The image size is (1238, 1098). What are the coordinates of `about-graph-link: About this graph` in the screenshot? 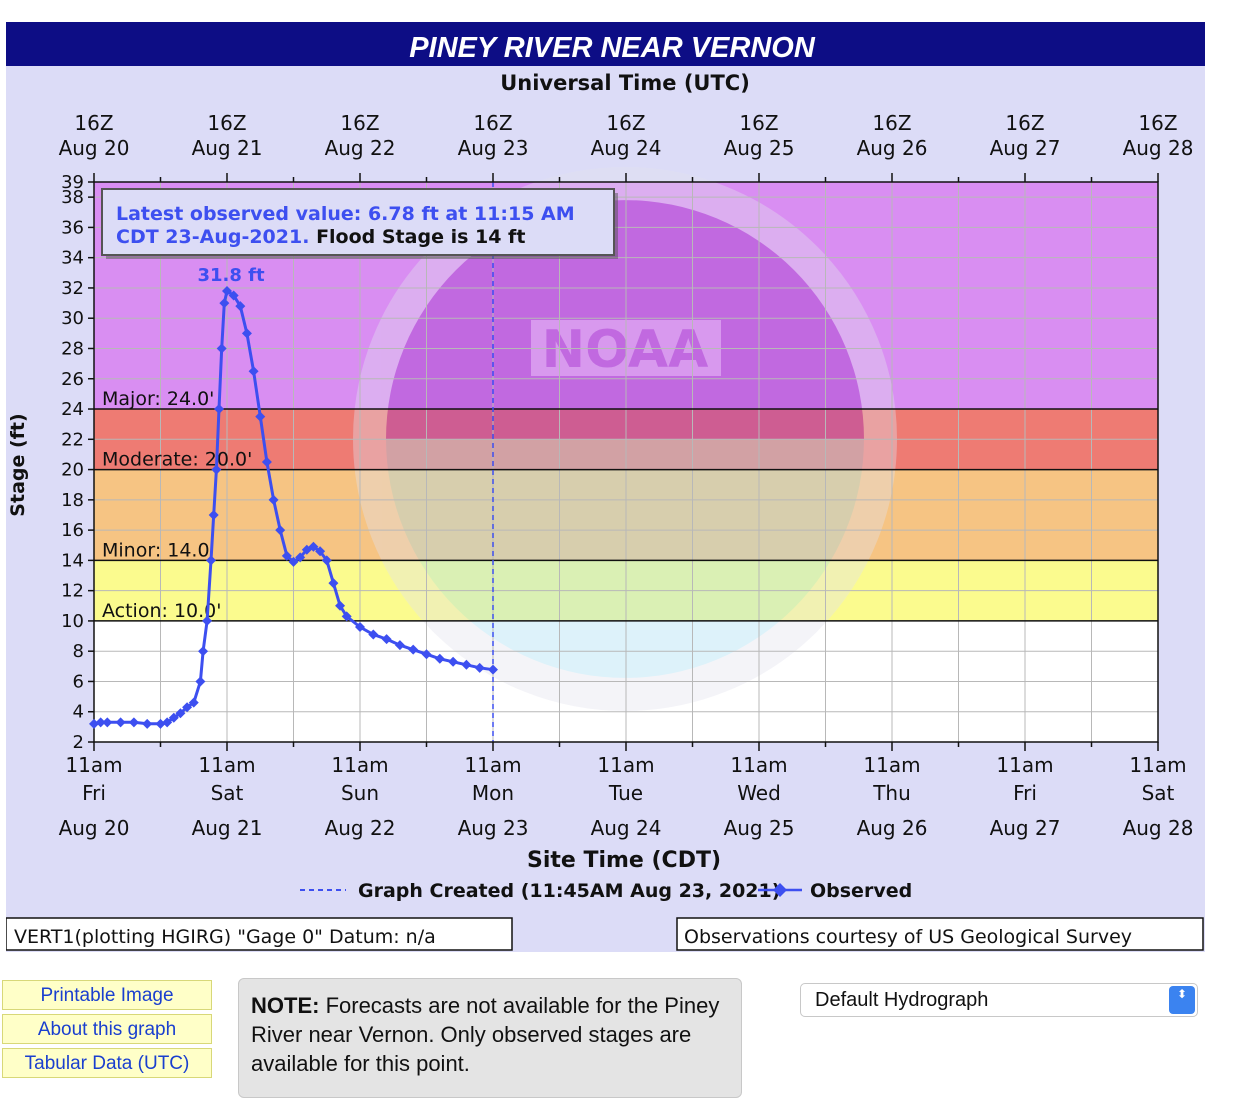 It's located at (107, 1029).